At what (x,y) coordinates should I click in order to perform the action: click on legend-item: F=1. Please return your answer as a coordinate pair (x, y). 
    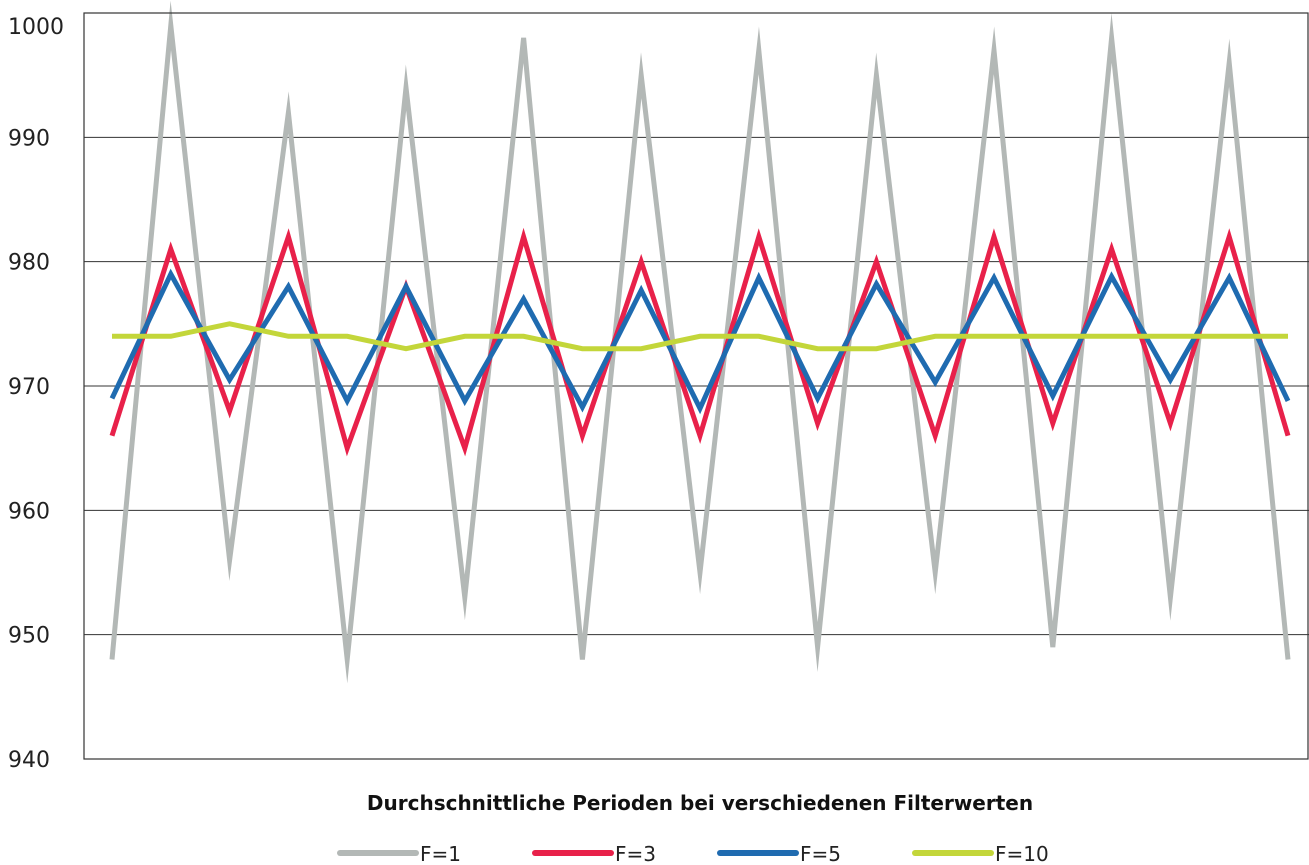
    Looking at the image, I should click on (399, 853).